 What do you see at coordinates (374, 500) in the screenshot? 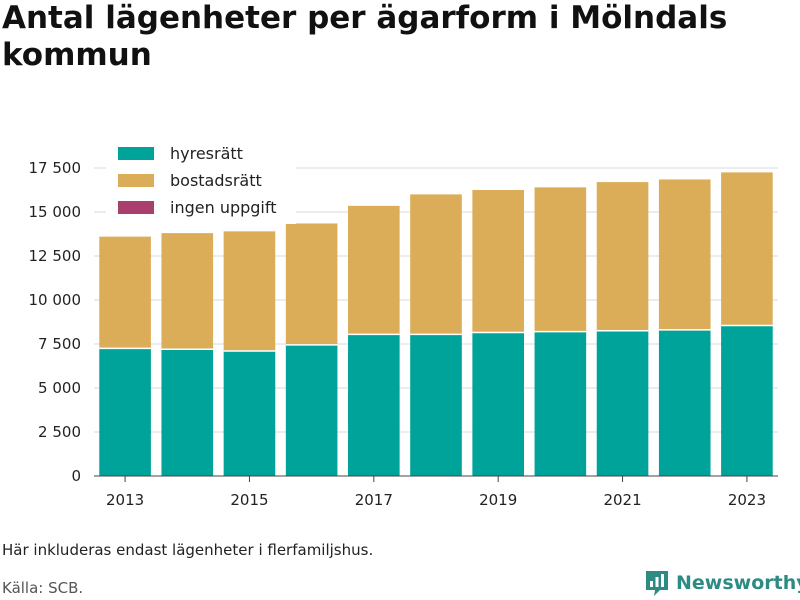
I see `x-tick-label: 2017` at bounding box center [374, 500].